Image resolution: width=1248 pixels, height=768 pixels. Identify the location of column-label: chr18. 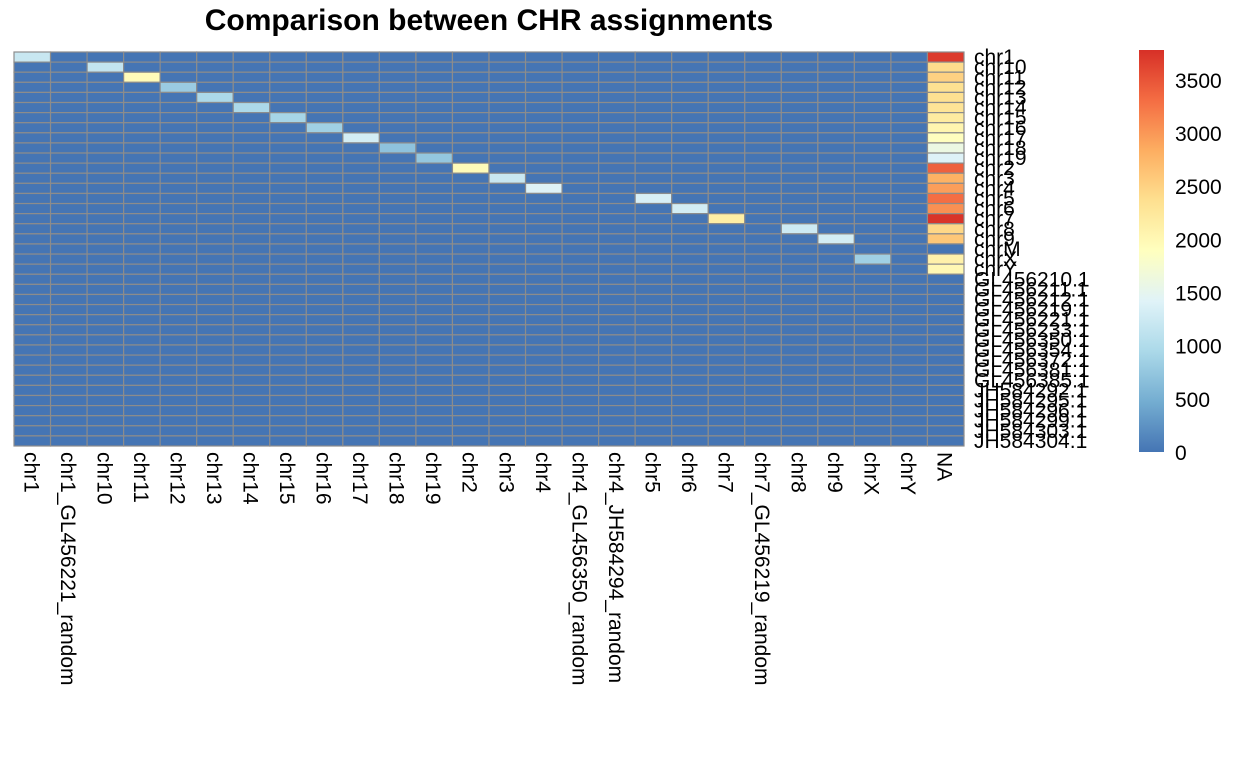
(396, 478).